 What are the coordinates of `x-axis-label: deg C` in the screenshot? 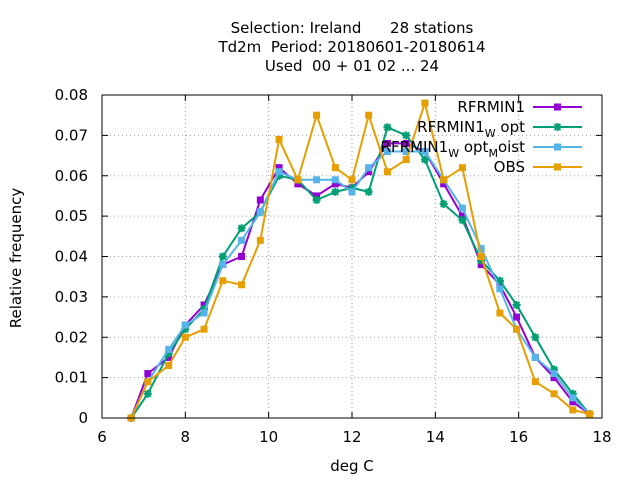 It's located at (352, 466).